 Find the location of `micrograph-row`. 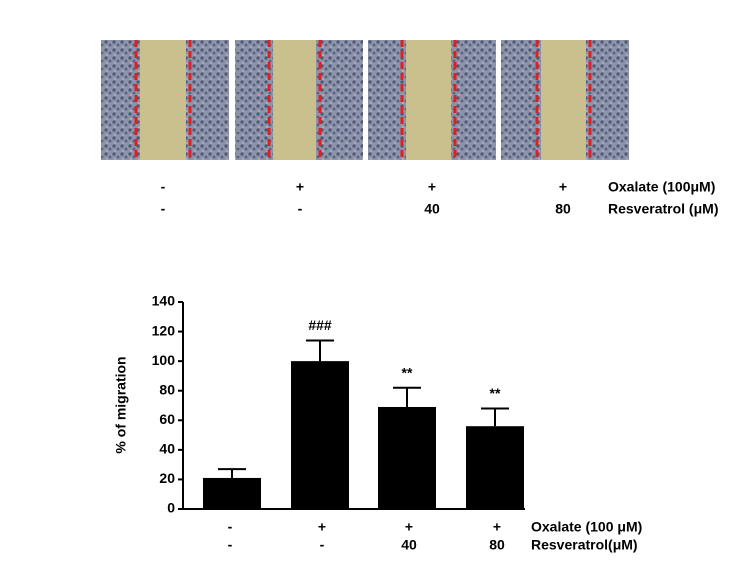

micrograph-row is located at coordinates (365, 100).